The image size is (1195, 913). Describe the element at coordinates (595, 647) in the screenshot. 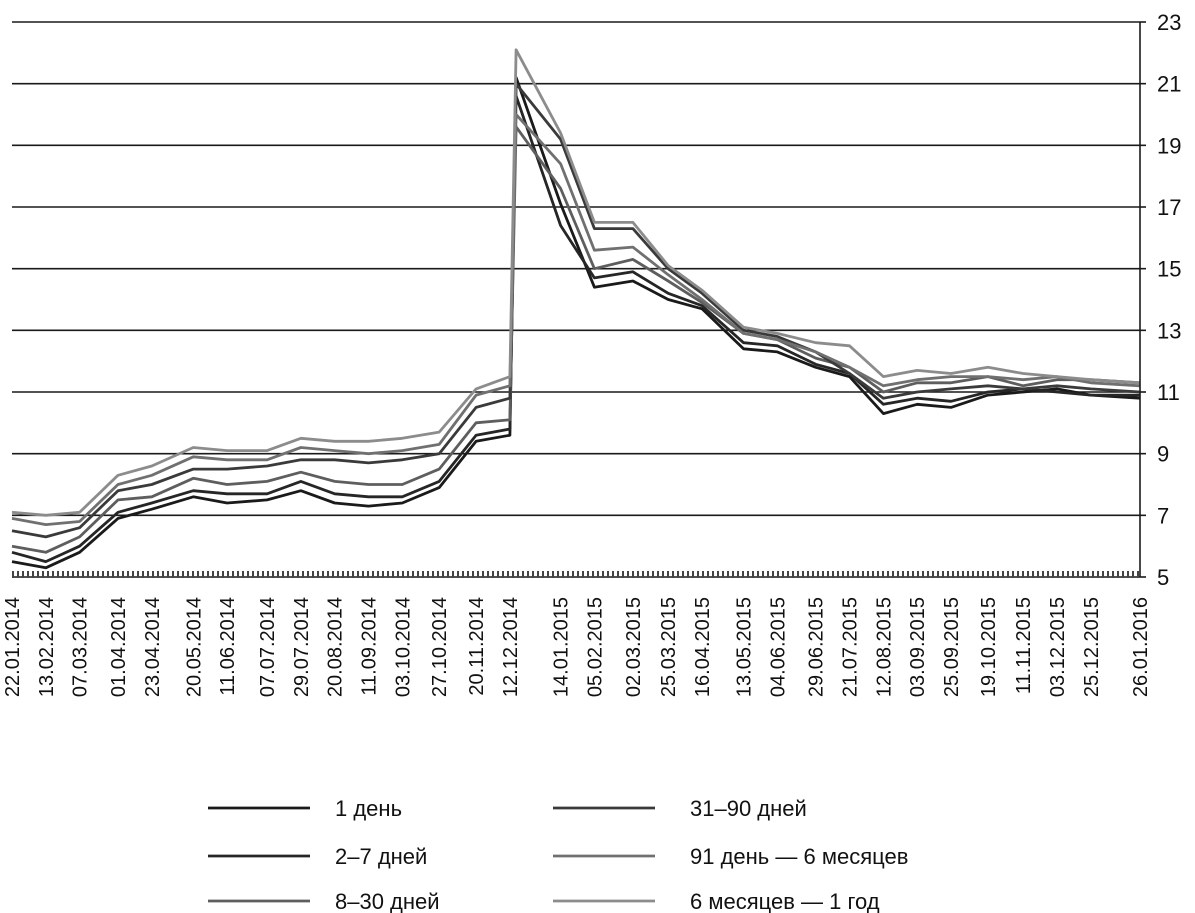

I see `x-tick-label: 05.02.2015` at that location.